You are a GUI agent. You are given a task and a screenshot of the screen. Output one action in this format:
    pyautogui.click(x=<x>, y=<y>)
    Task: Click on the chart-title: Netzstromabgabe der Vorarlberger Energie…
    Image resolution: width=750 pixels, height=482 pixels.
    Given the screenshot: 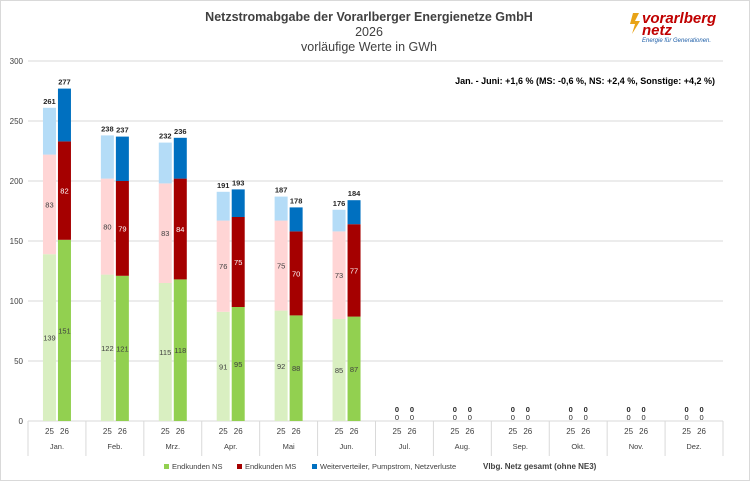 What is the action you would take?
    pyautogui.click(x=369, y=17)
    